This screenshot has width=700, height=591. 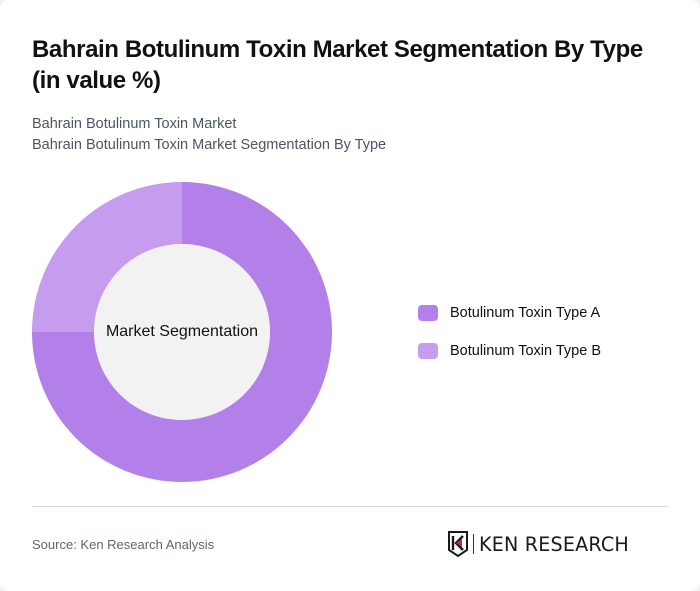 I want to click on legend-item-type-b: Botulinum Toxin Type B, so click(x=509, y=351).